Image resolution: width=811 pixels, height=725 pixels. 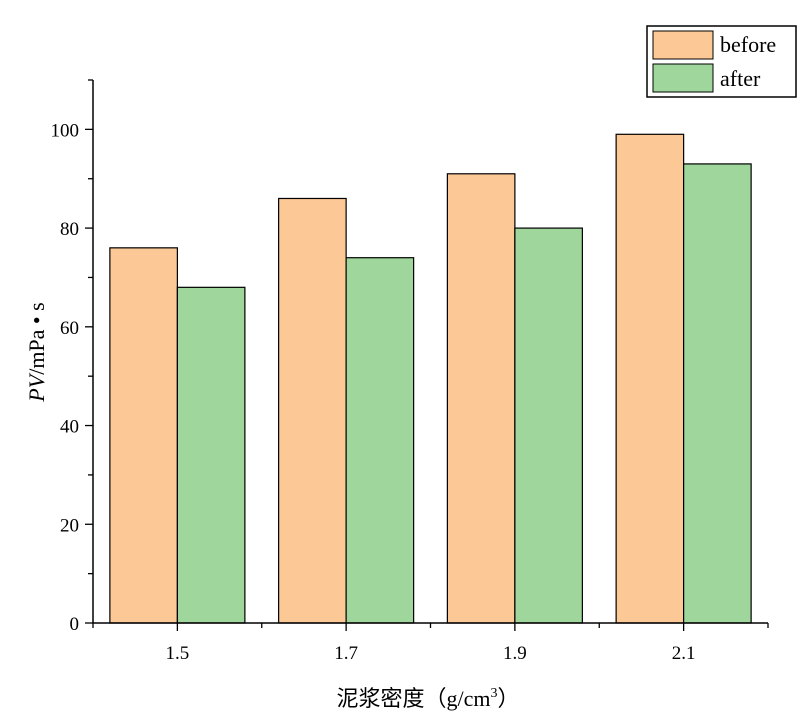 I want to click on bar-before-1.9, so click(x=481, y=398).